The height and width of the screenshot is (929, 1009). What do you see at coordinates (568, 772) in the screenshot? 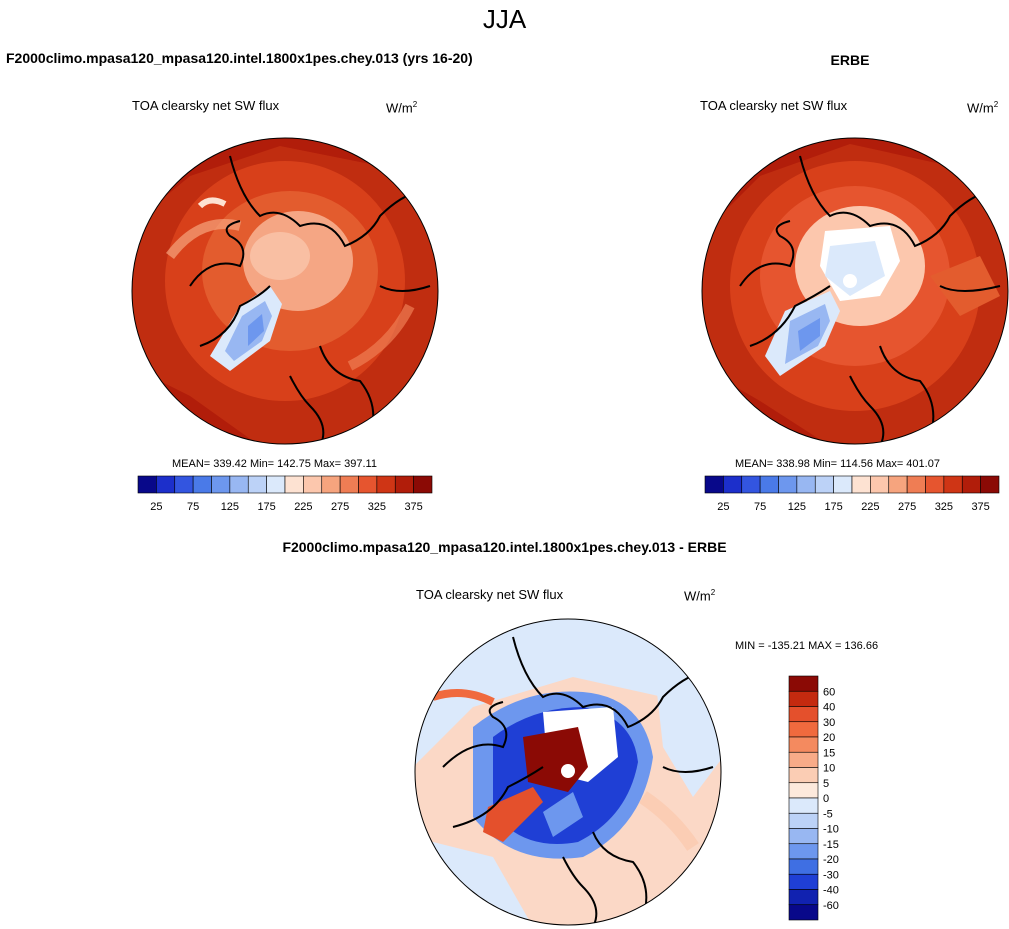
I see `diff-polar-map` at bounding box center [568, 772].